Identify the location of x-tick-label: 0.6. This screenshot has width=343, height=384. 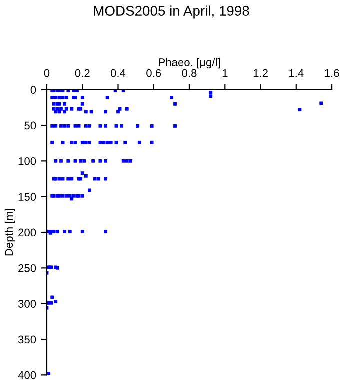
(154, 73).